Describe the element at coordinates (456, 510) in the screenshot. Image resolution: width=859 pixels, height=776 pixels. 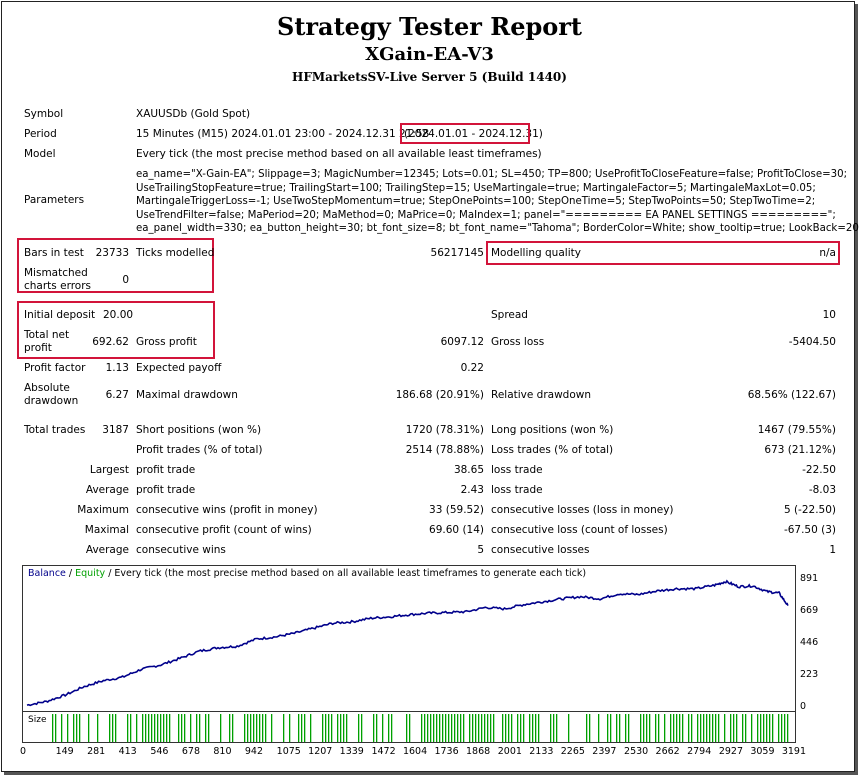
I see `max-cons-wins-value: 33 (59.52)` at that location.